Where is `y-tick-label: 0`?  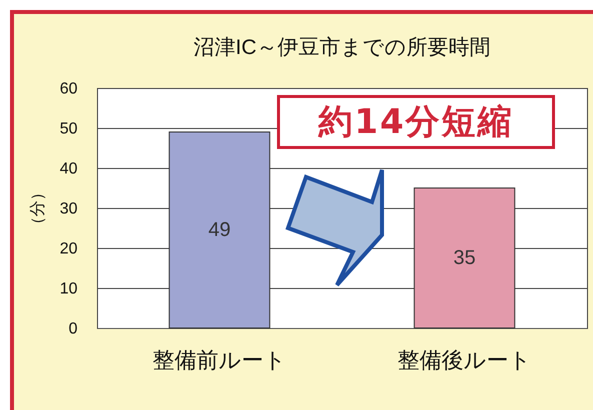
y-tick-label: 0 is located at coordinates (73, 329).